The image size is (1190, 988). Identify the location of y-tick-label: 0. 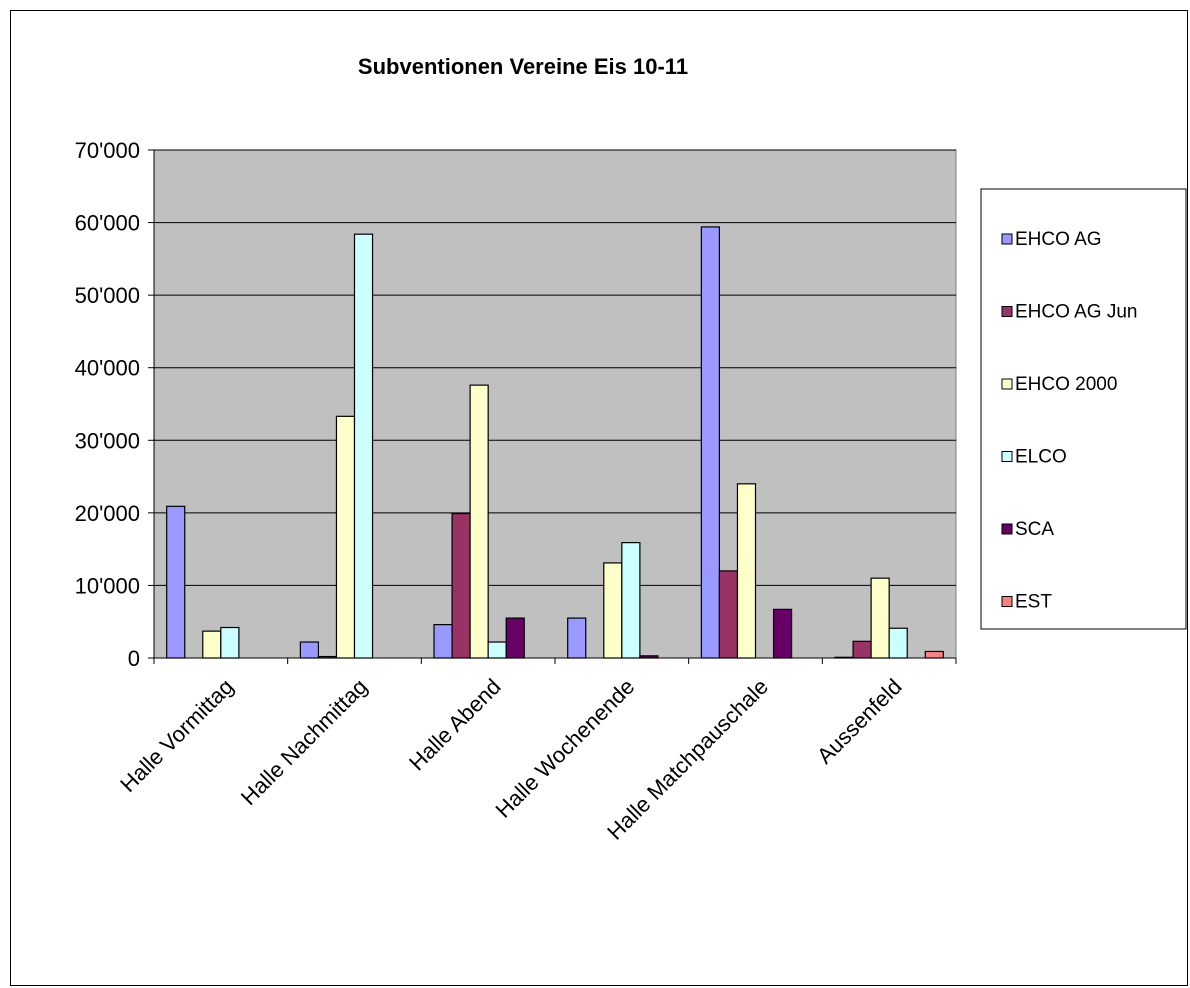
(134, 658).